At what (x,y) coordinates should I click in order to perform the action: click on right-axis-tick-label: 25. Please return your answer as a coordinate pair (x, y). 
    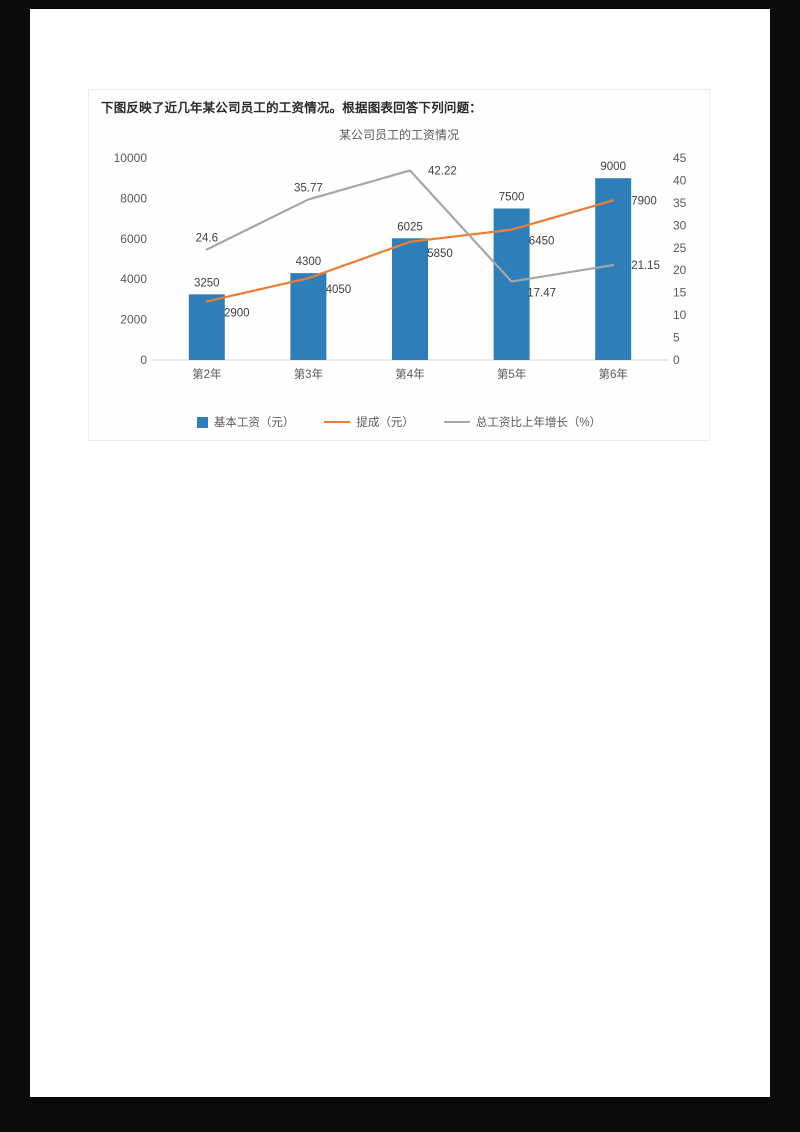
    Looking at the image, I should click on (680, 248).